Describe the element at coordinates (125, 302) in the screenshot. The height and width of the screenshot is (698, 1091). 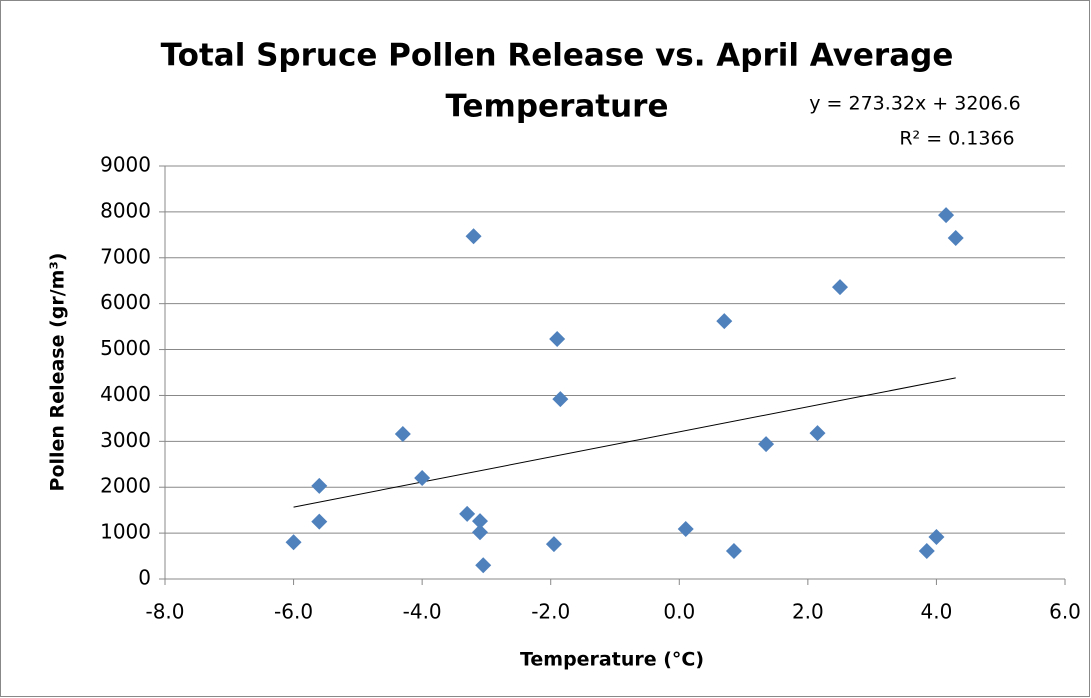
I see `y-tick-label: 6000` at that location.